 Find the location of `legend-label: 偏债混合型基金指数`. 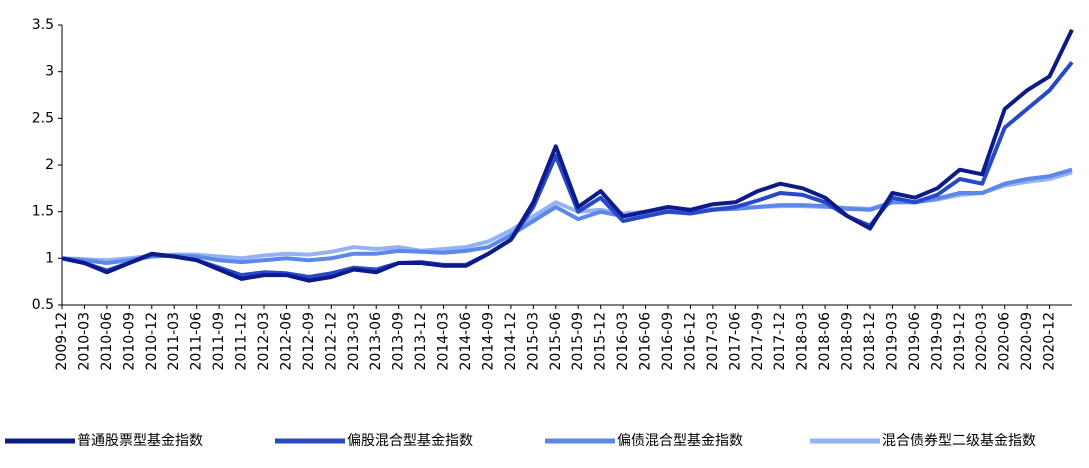

legend-label: 偏债混合型基金指数 is located at coordinates (680, 440).